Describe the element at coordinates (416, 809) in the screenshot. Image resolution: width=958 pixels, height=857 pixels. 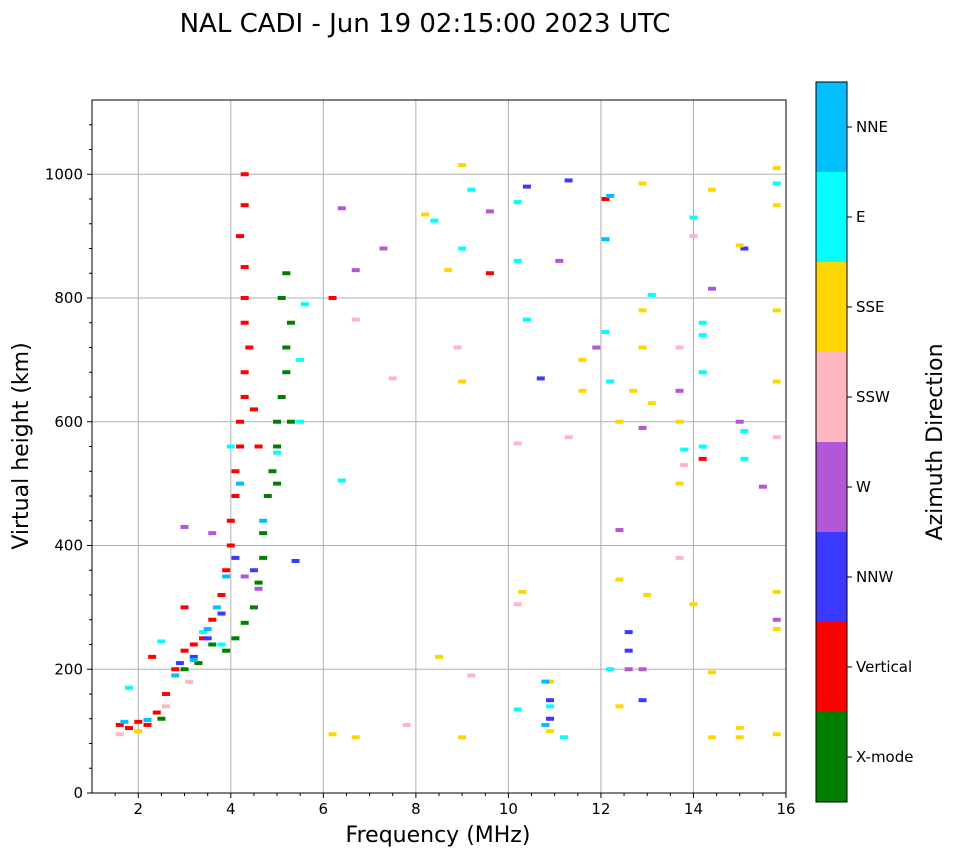
I see `x-tick-label: 8` at that location.